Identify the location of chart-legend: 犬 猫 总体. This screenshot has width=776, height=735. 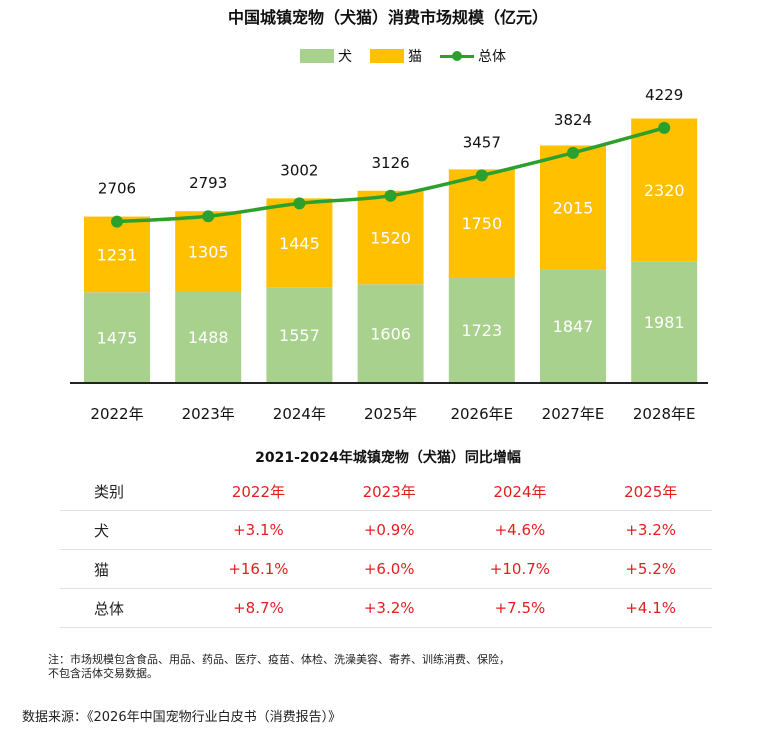
(412, 56).